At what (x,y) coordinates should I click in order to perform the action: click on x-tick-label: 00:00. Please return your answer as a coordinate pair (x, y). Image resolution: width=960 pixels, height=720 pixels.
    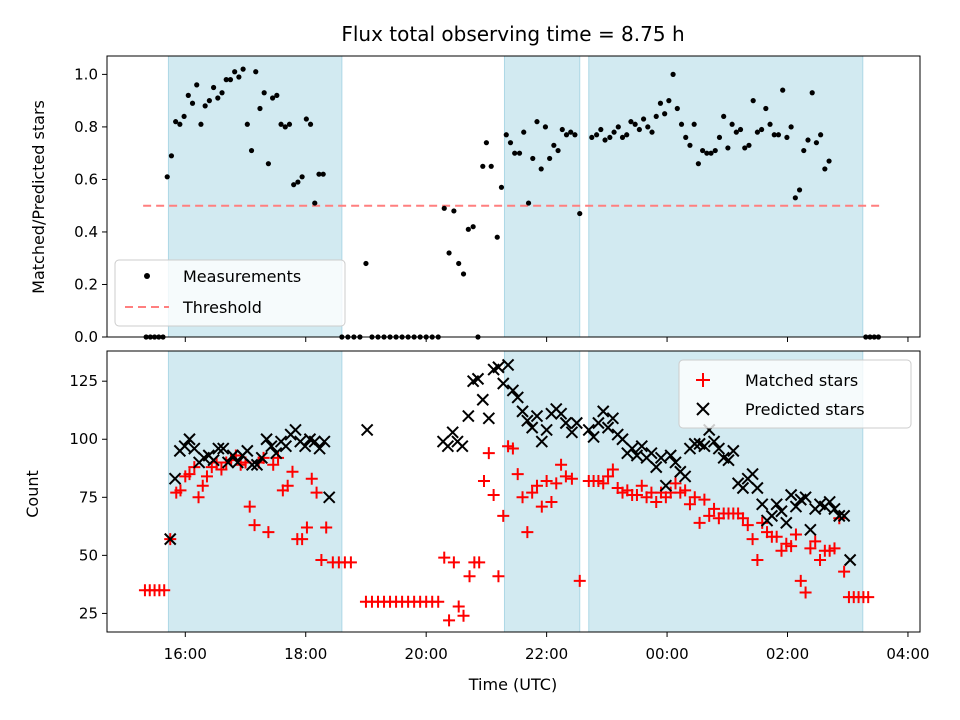
    Looking at the image, I should click on (666, 654).